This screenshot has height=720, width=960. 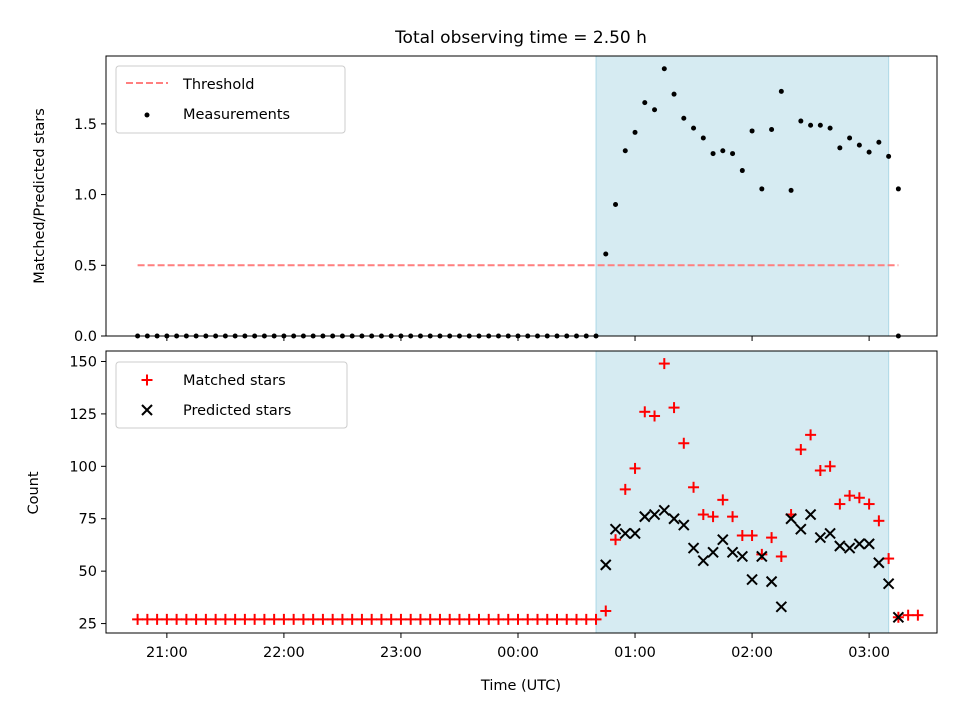 I want to click on top-legend-box, so click(x=230, y=99).